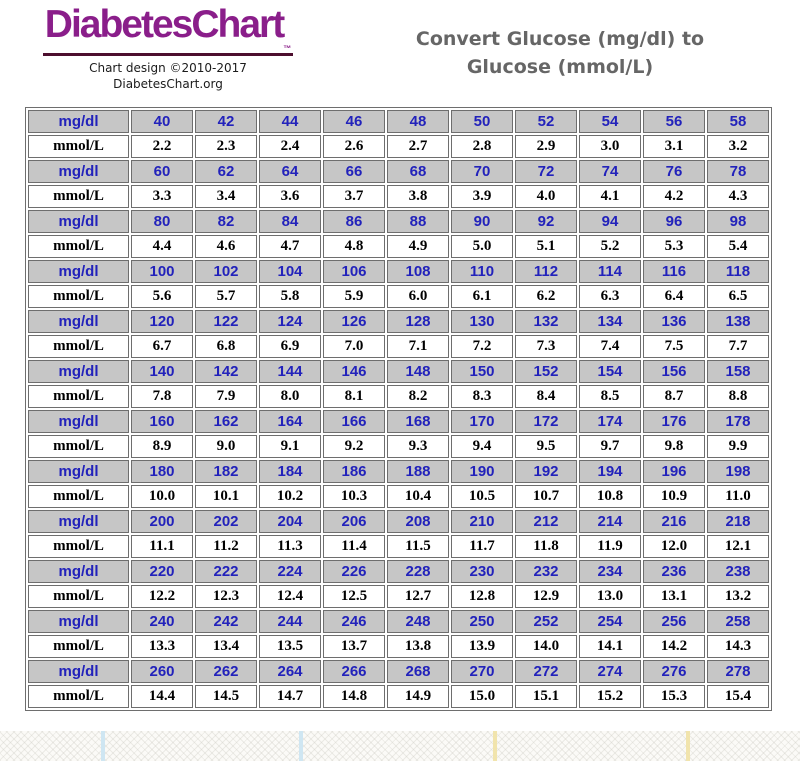 This screenshot has height=761, width=800. What do you see at coordinates (674, 596) in the screenshot?
I see `mmol-value-cell: 13.1` at bounding box center [674, 596].